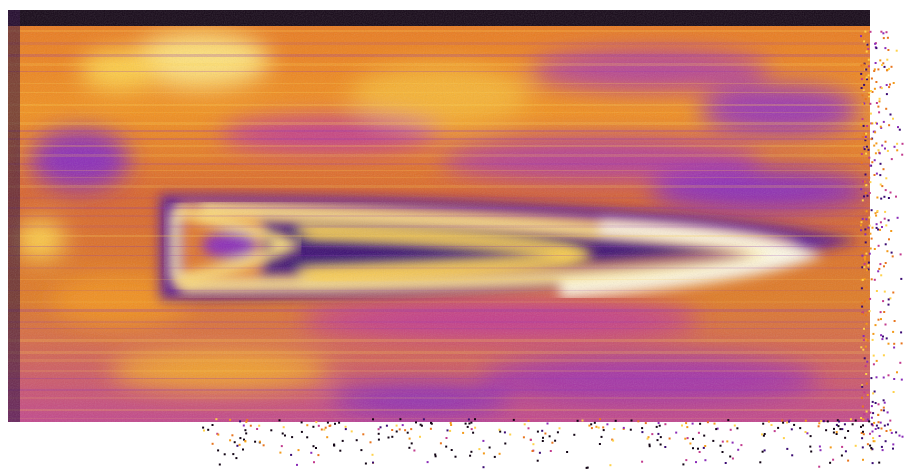 The width and height of the screenshot is (904, 472). Describe the element at coordinates (542, 443) in the screenshot. I see `speckled-bottom-edge` at that location.